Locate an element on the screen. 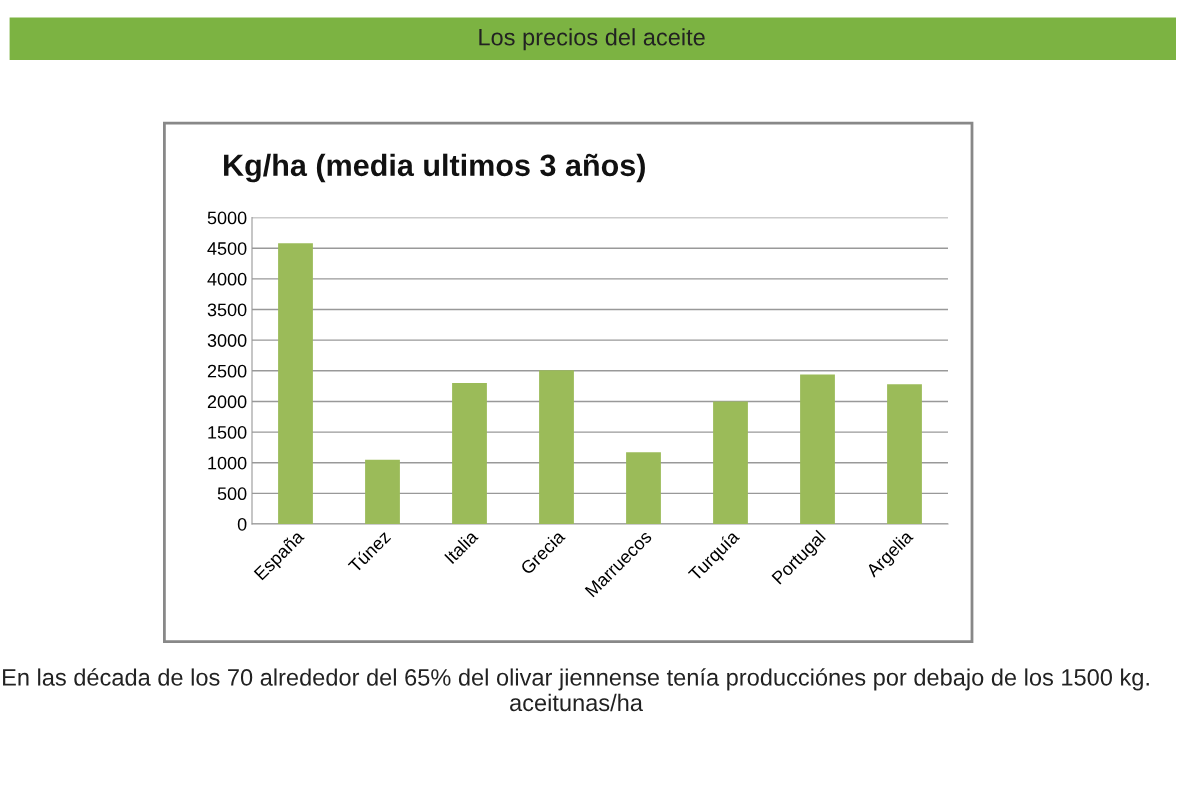  text: En las década de los 70 alrededor del 65% del olivar jiennense tenía producciónes por debajo de los 1500 kg. aceitunas/ha is located at coordinates (576, 690).